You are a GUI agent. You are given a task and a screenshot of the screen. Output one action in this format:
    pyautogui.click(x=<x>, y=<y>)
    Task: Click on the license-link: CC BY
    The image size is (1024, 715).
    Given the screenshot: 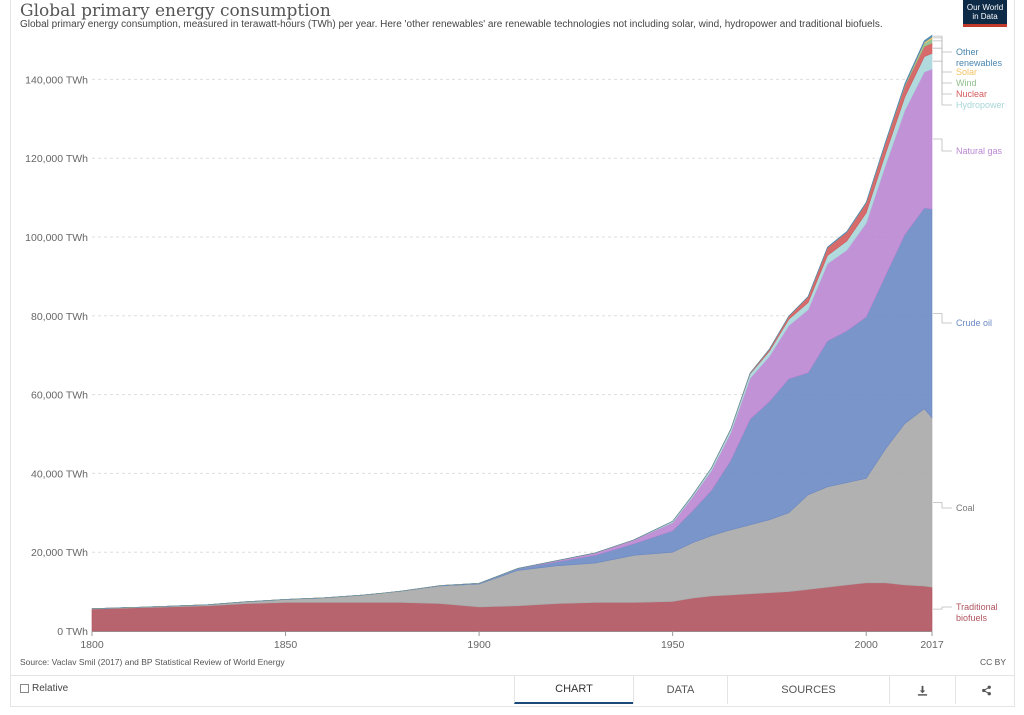 What is the action you would take?
    pyautogui.click(x=993, y=662)
    